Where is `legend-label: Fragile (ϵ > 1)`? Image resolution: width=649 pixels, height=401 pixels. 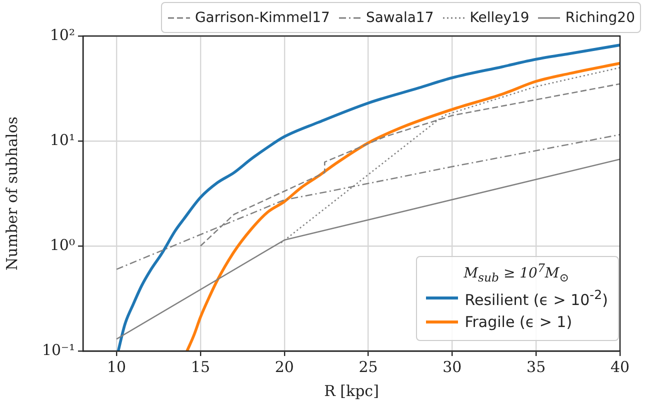 legend-label: Fragile (ϵ > 1) is located at coordinates (518, 322).